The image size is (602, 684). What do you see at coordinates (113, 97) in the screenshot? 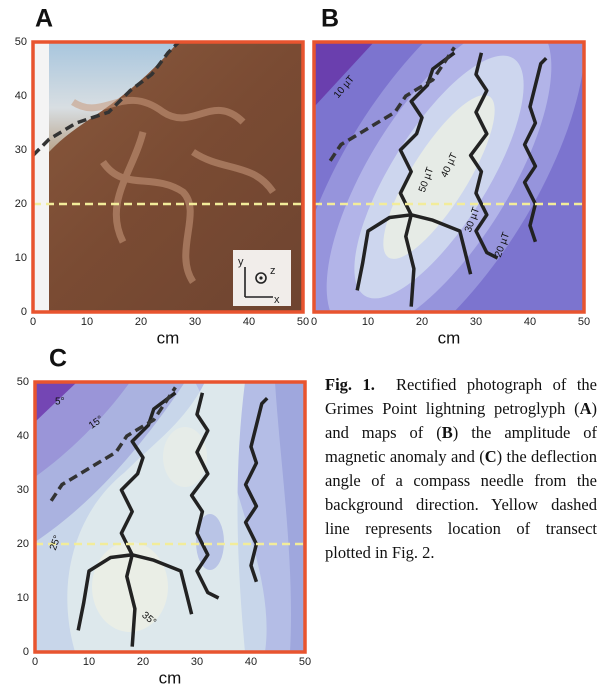
I see `sky` at bounding box center [113, 97].